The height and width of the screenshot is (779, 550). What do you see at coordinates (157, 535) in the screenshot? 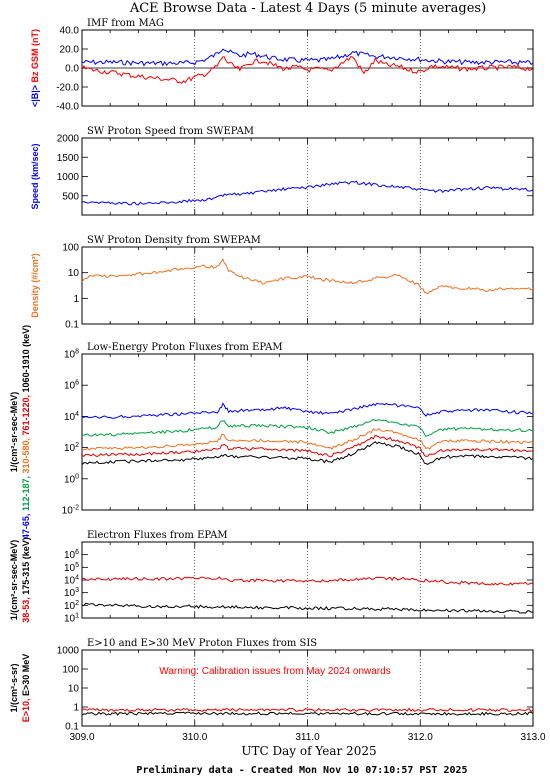
I see `panel-title: Electron Fluxes from EPAM` at bounding box center [157, 535].